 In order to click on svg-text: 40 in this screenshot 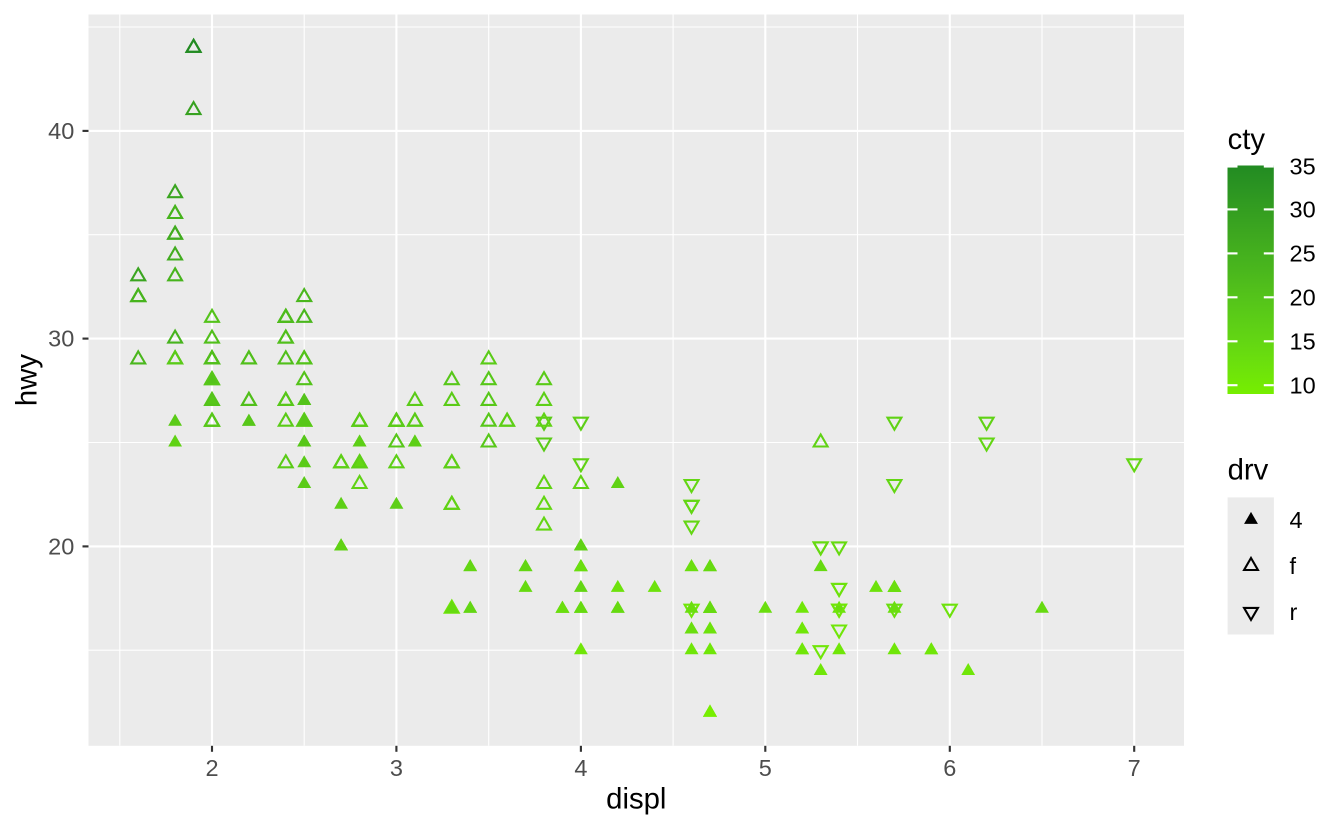, I will do `click(61, 131)`.